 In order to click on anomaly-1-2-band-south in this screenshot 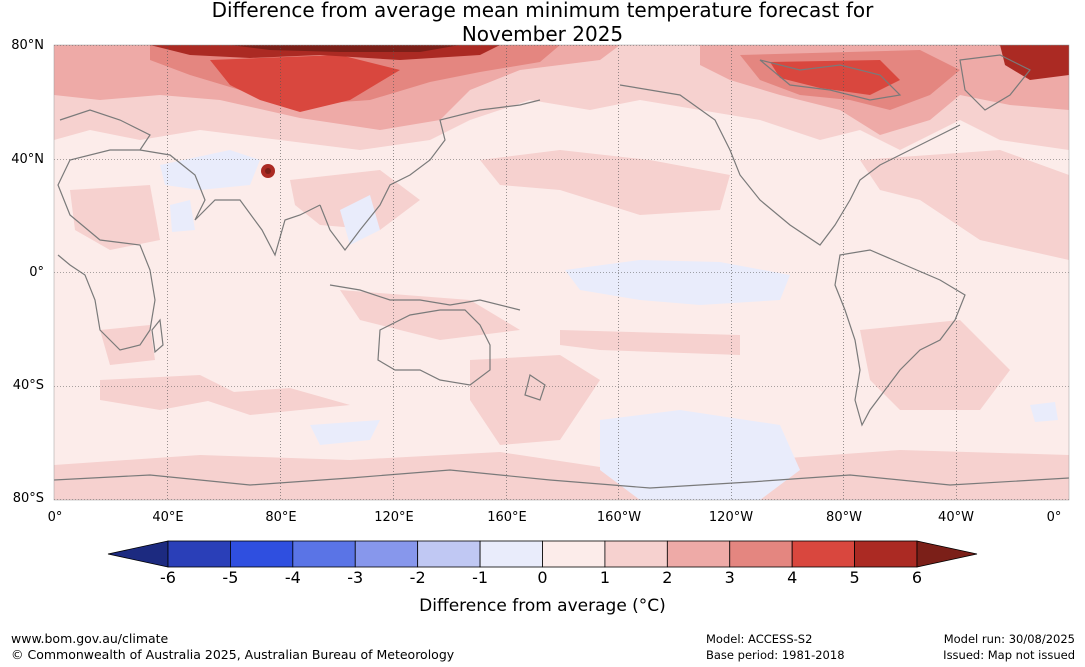, I will do `click(561, 475)`.